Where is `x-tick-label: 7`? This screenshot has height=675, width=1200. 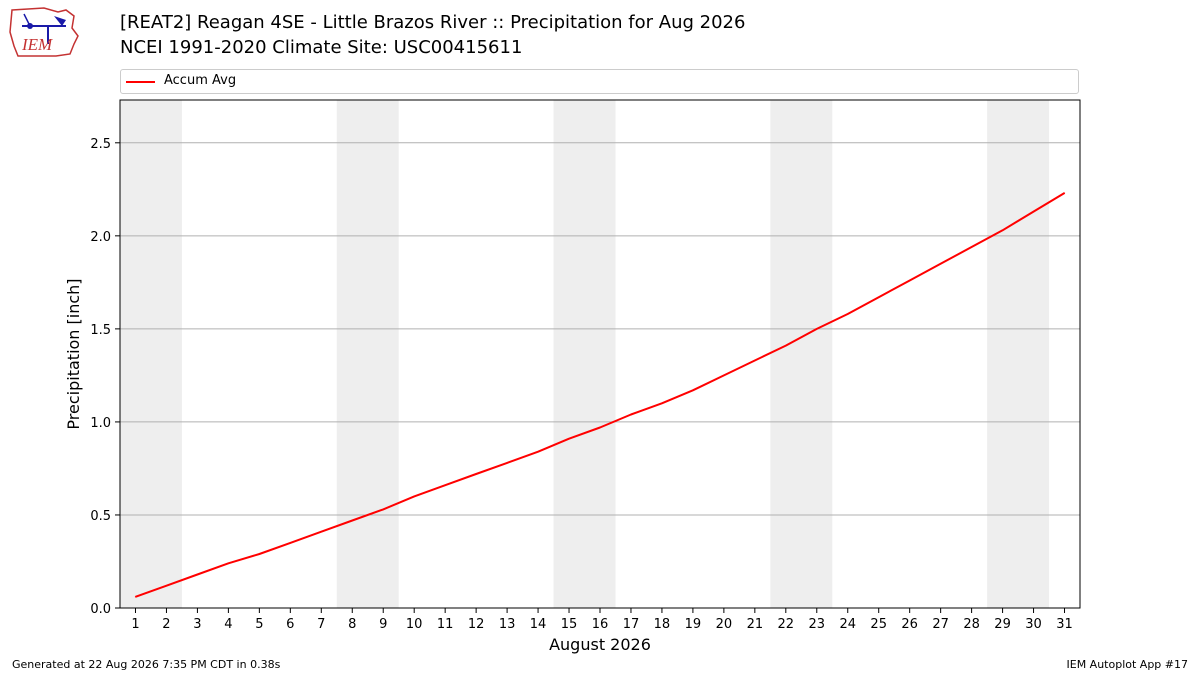
x-tick-label: 7 is located at coordinates (321, 624).